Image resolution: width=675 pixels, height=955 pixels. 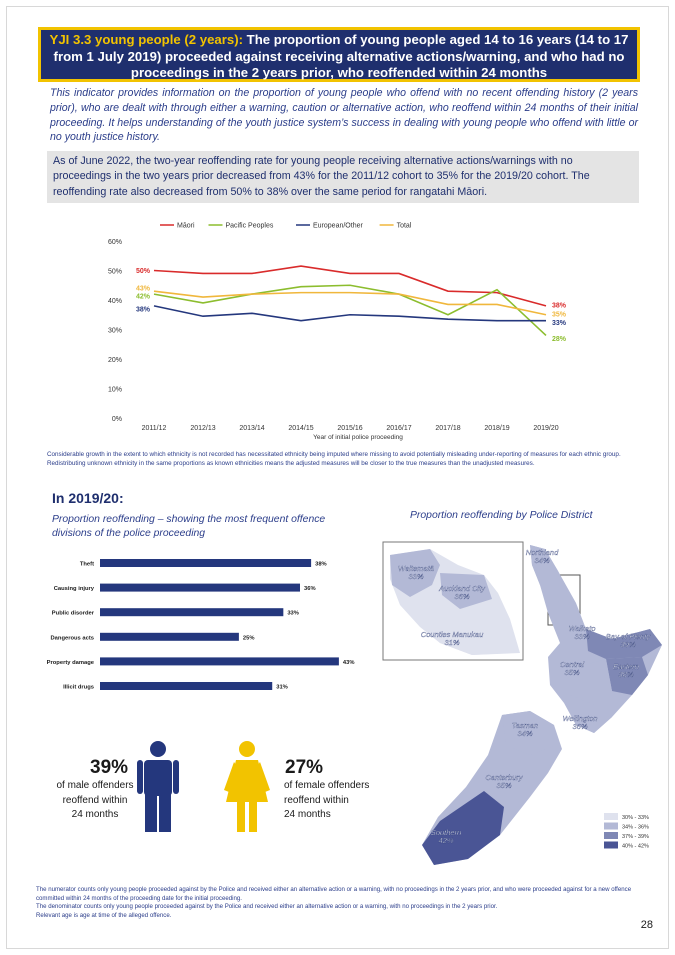 I want to click on legend-label: European/Other, so click(x=338, y=226).